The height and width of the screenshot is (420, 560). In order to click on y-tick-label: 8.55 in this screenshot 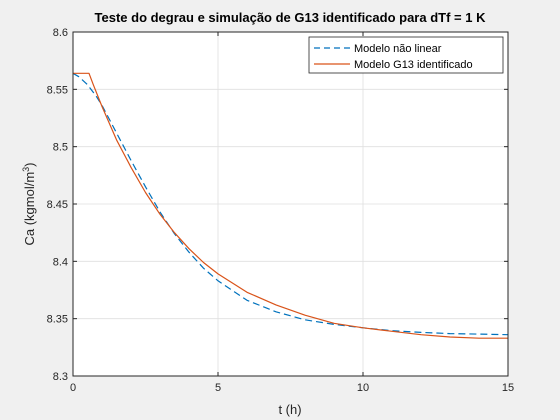, I will do `click(57, 90)`.